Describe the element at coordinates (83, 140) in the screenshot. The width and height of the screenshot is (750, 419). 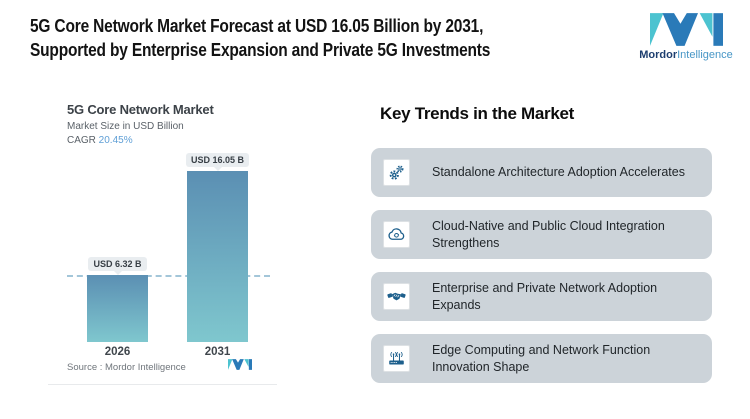
I see `cagr-label: CAGR` at that location.